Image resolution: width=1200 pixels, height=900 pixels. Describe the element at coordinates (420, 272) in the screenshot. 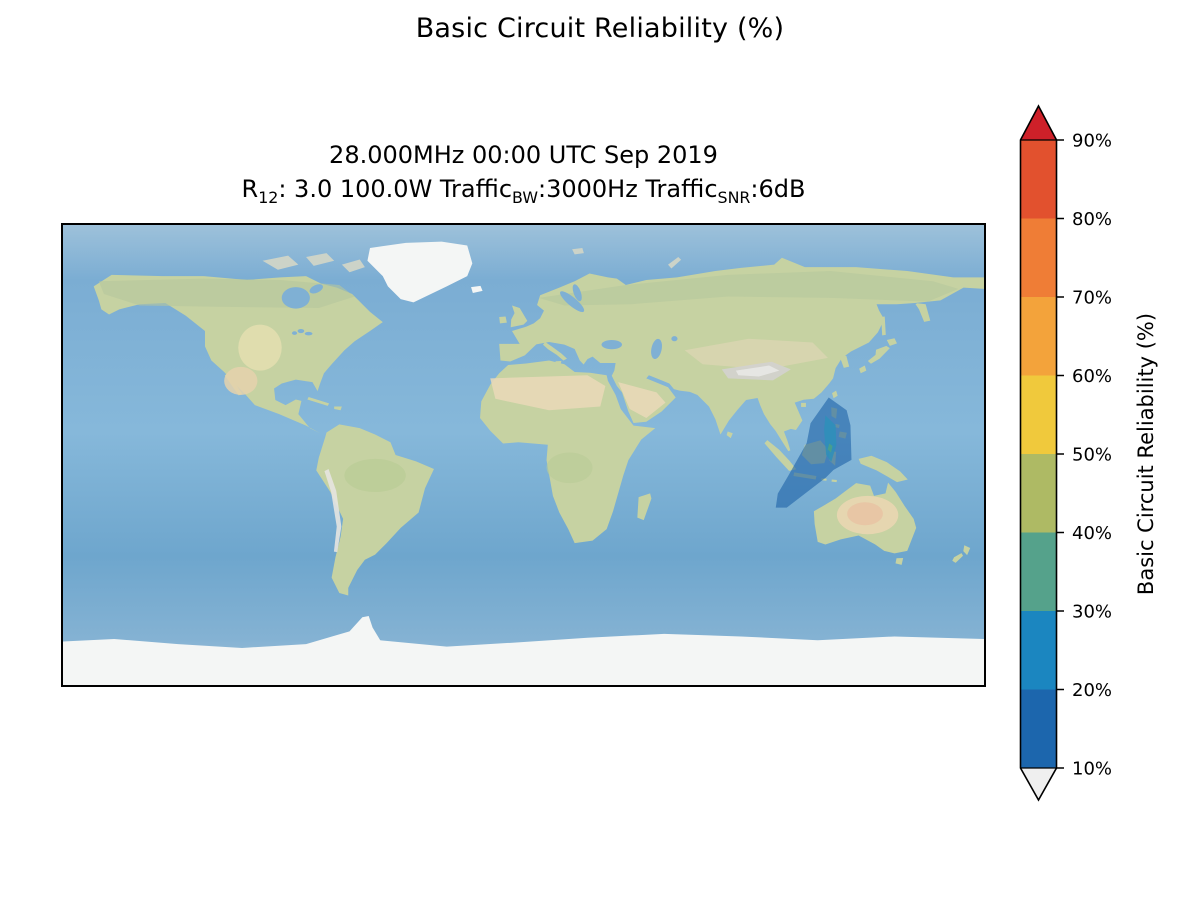

I see `landmass-greenland` at that location.